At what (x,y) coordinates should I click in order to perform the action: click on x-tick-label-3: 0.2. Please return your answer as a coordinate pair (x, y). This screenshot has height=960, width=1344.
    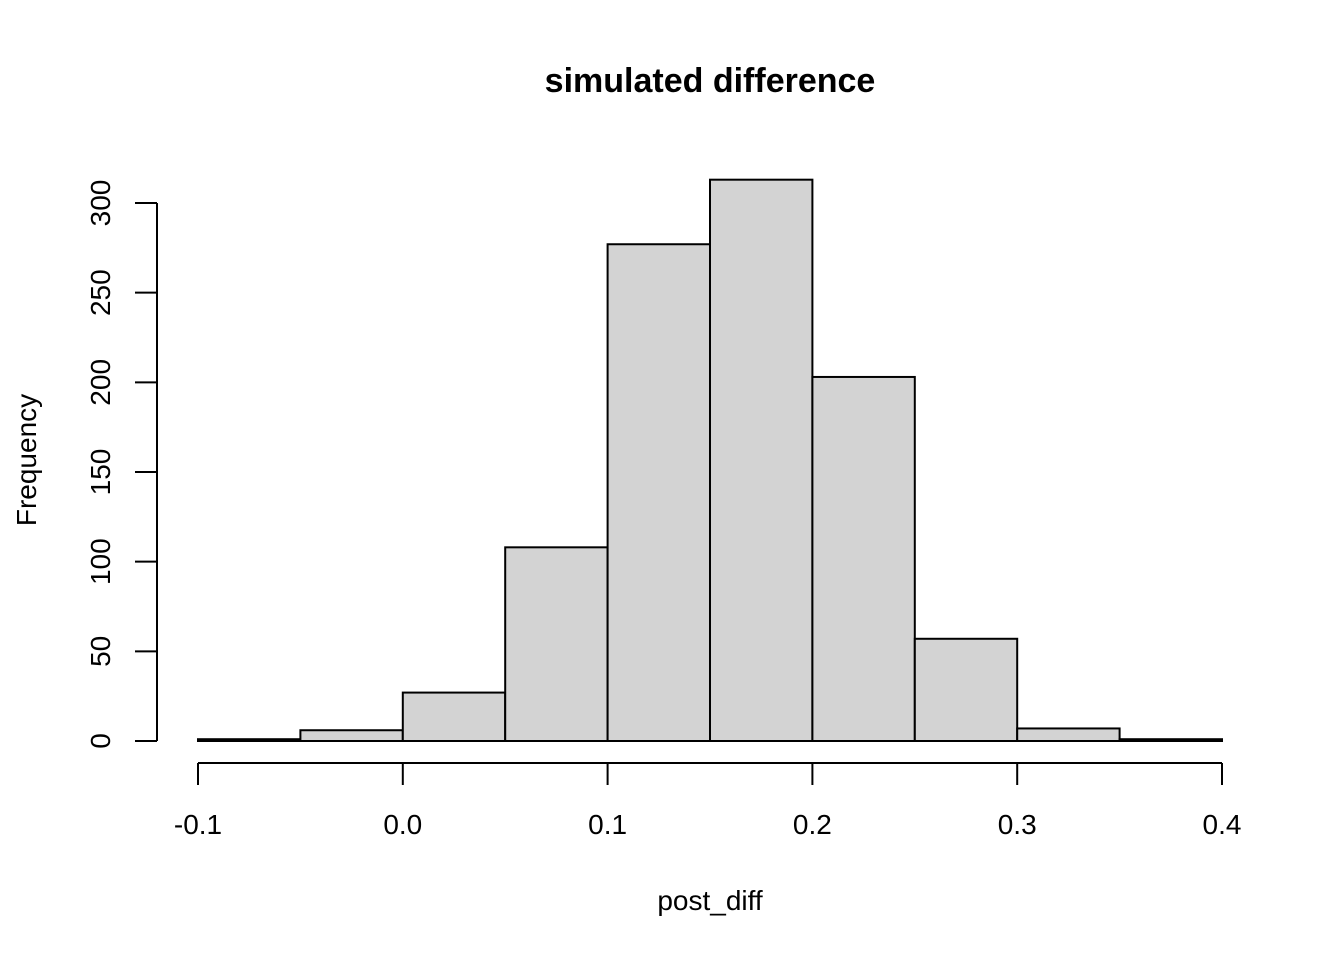
    Looking at the image, I should click on (812, 824).